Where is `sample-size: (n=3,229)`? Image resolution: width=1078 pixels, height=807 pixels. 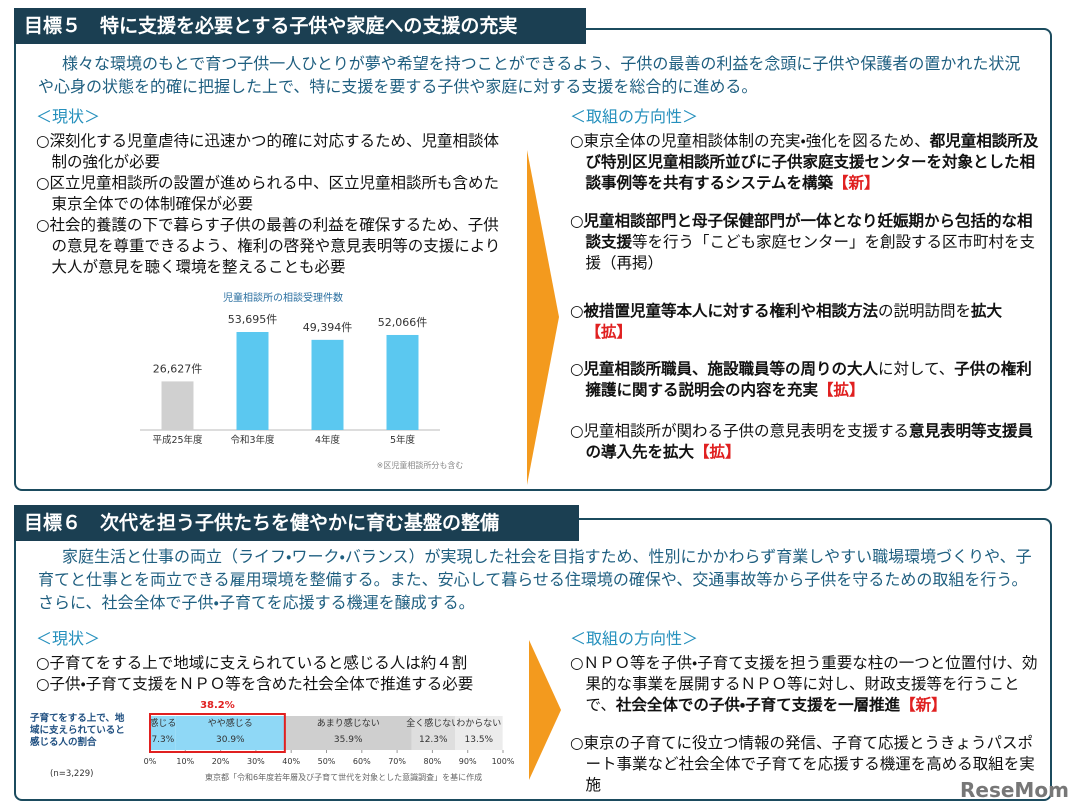 sample-size: (n=3,229) is located at coordinates (71, 774).